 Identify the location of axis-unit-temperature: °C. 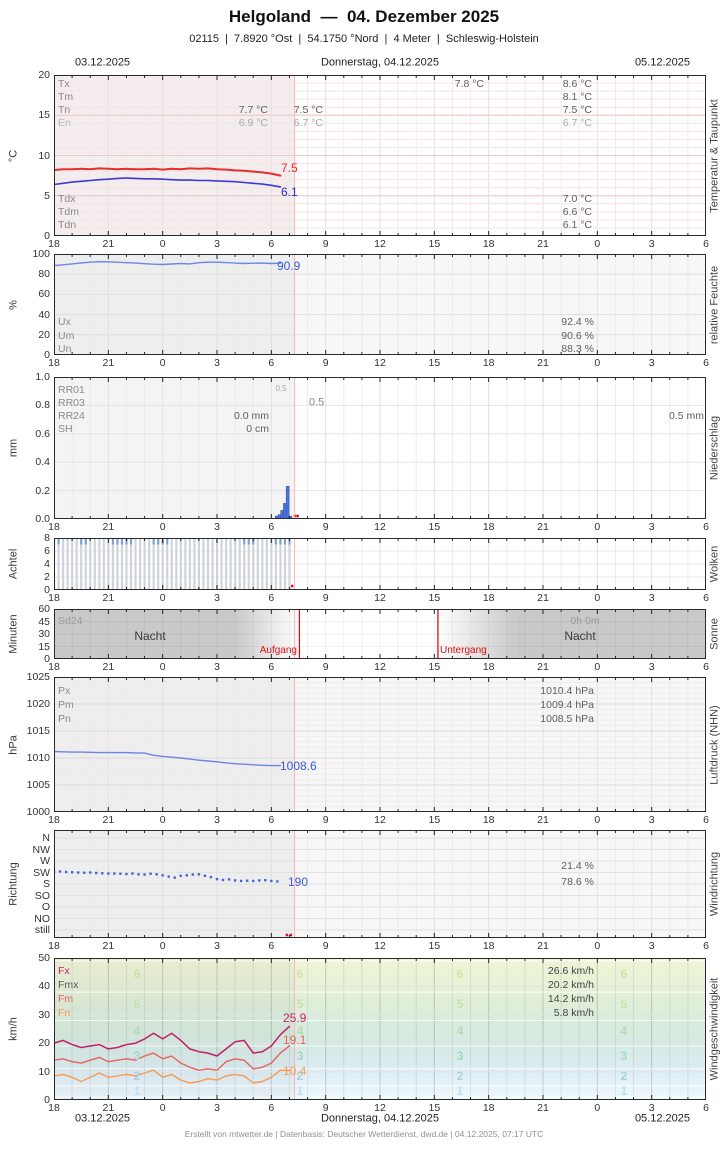
(13, 155).